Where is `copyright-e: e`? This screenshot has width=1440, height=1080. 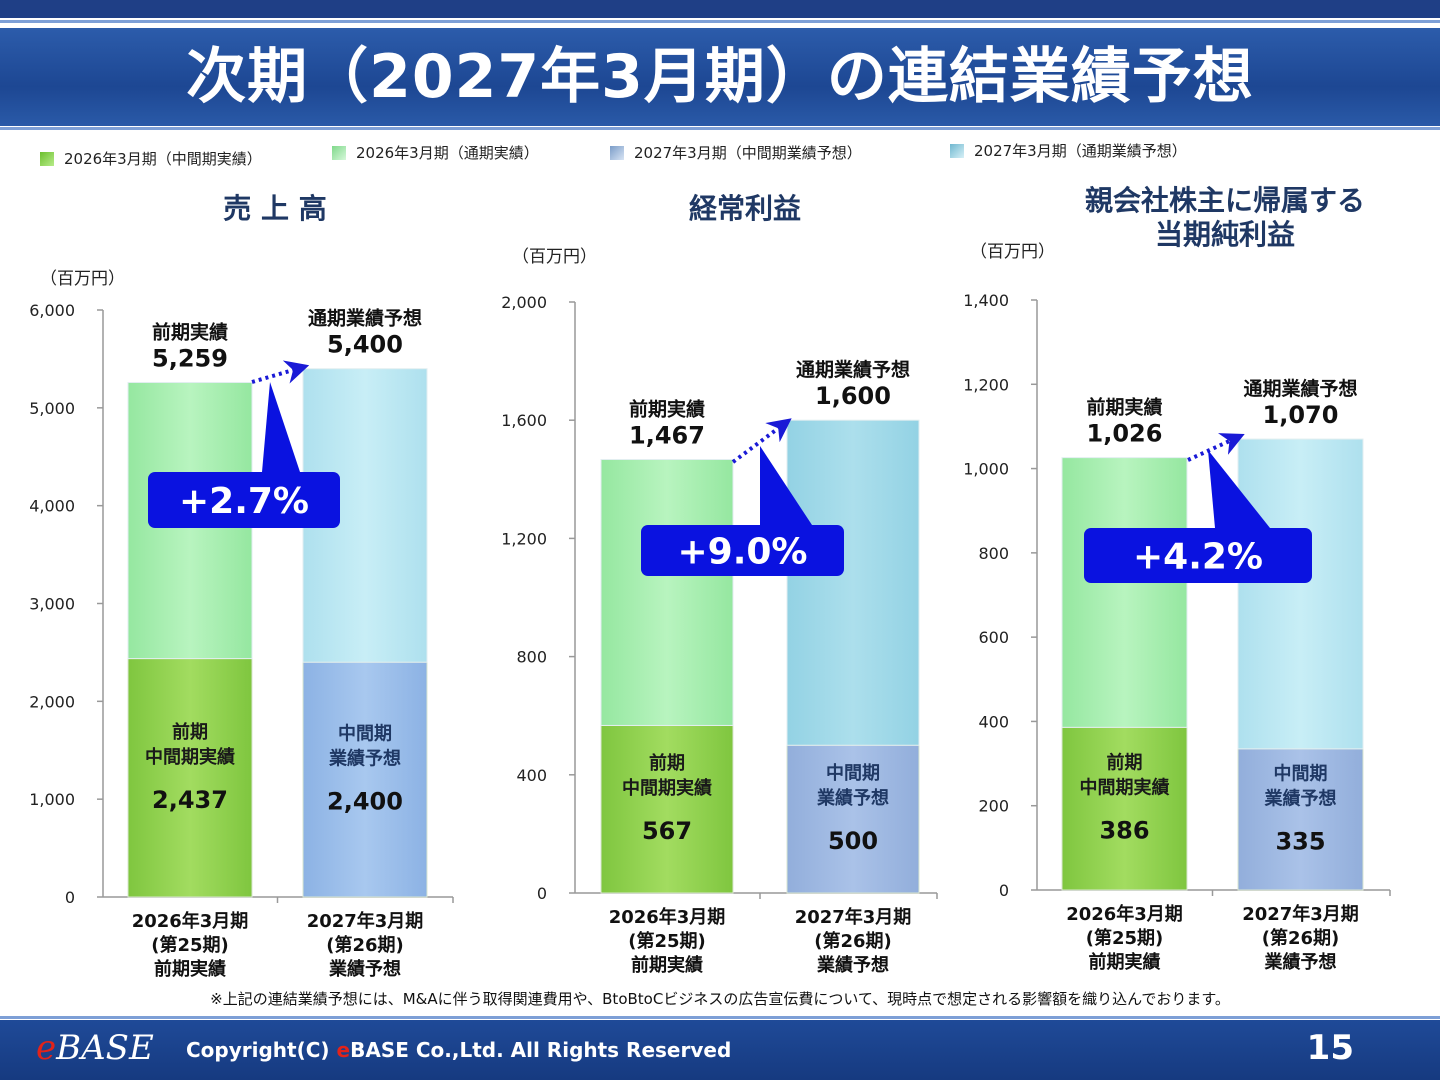 copyright-e: e is located at coordinates (343, 1050).